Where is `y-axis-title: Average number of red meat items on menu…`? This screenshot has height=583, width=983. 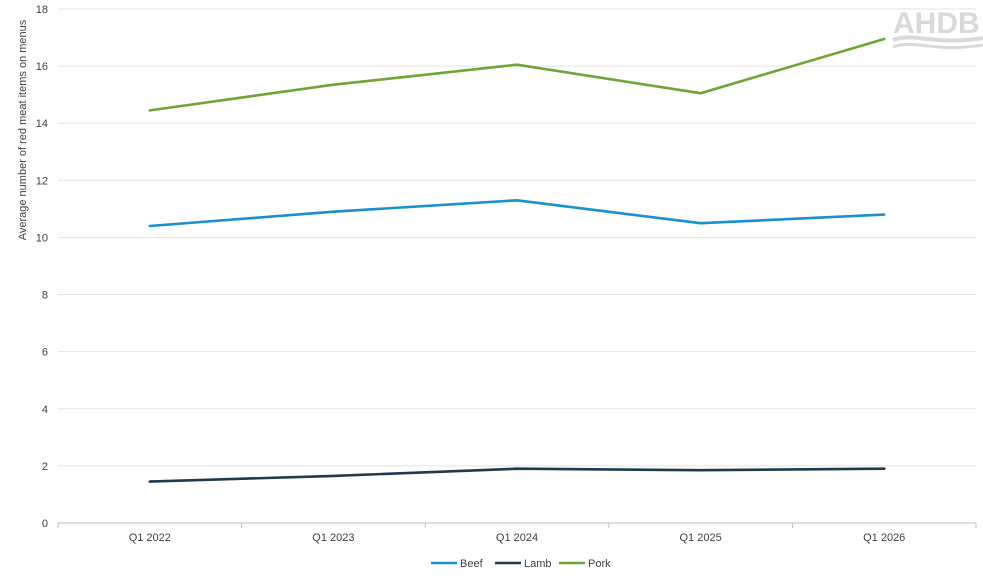 y-axis-title: Average number of red meat items on menu… is located at coordinates (23, 129).